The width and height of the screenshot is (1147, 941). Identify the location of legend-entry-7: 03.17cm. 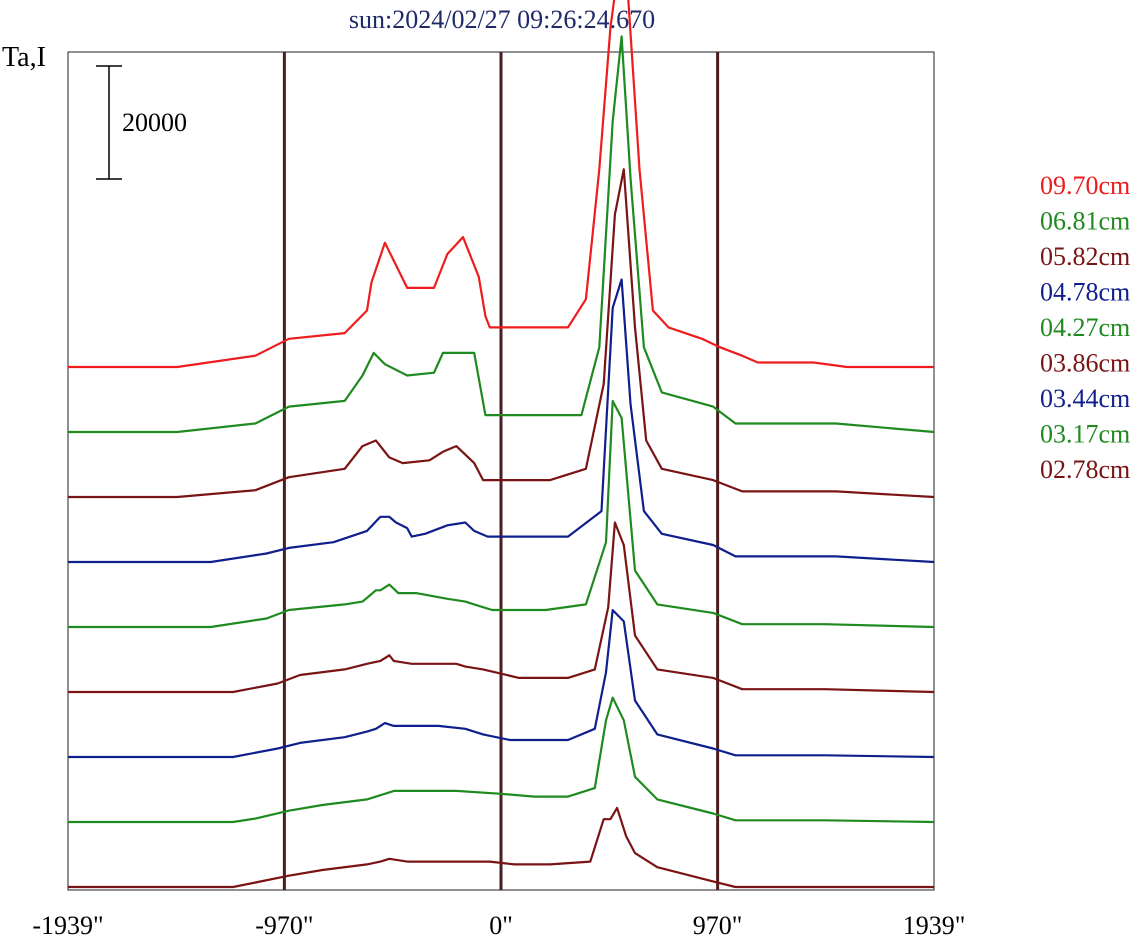
(1085, 434).